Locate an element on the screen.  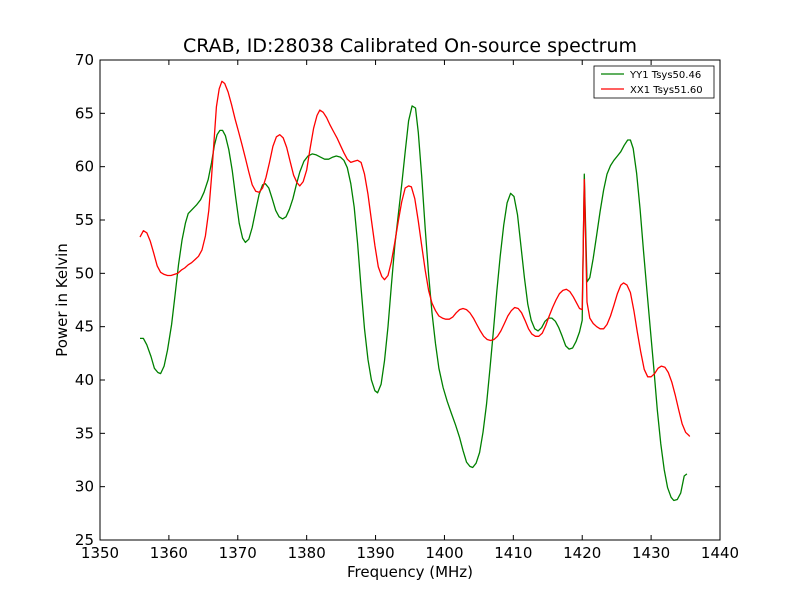
y-tick-label: 65 is located at coordinates (84, 113).